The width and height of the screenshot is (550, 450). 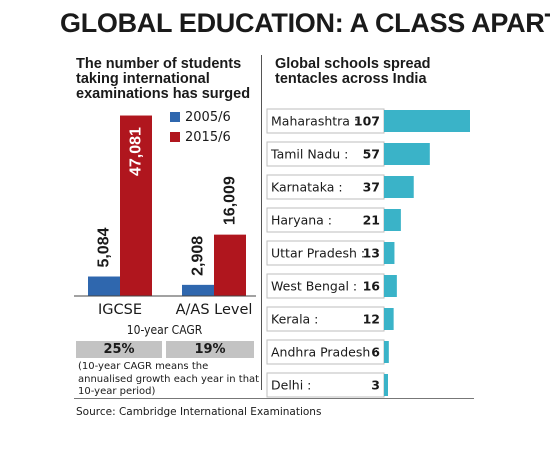 What do you see at coordinates (314, 286) in the screenshot?
I see `state-label: West Bengal :` at bounding box center [314, 286].